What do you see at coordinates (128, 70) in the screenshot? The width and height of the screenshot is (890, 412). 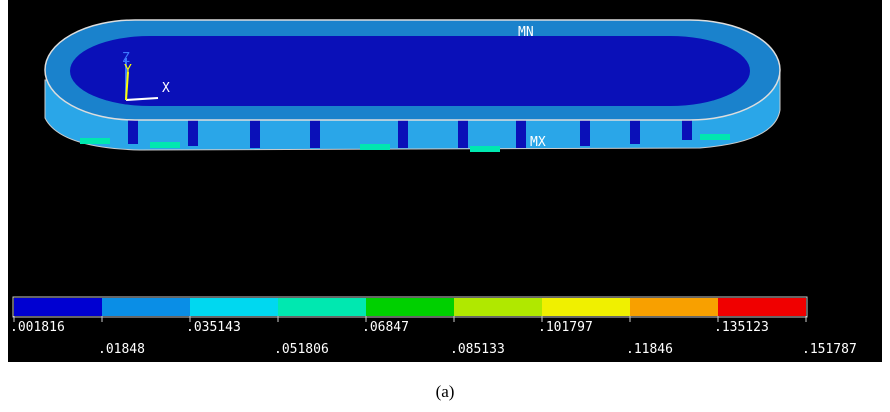 I see `y-label: Y` at bounding box center [128, 70].